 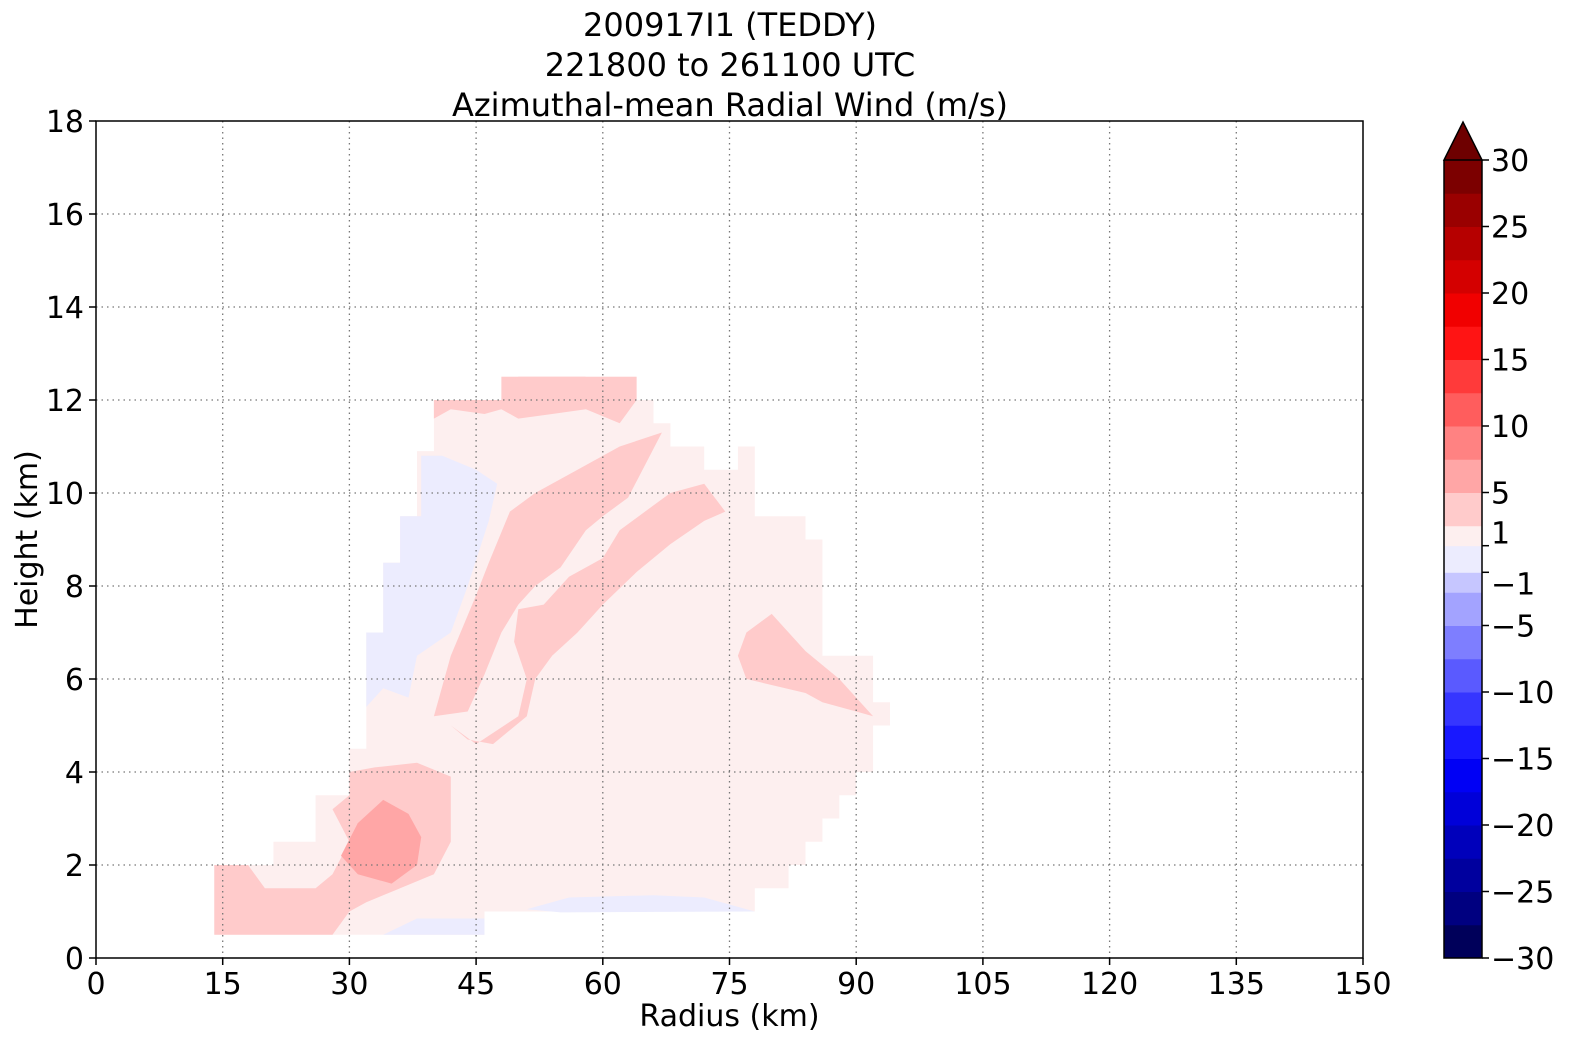 What do you see at coordinates (1510, 361) in the screenshot?
I see `colorbar-tick-label: 15` at bounding box center [1510, 361].